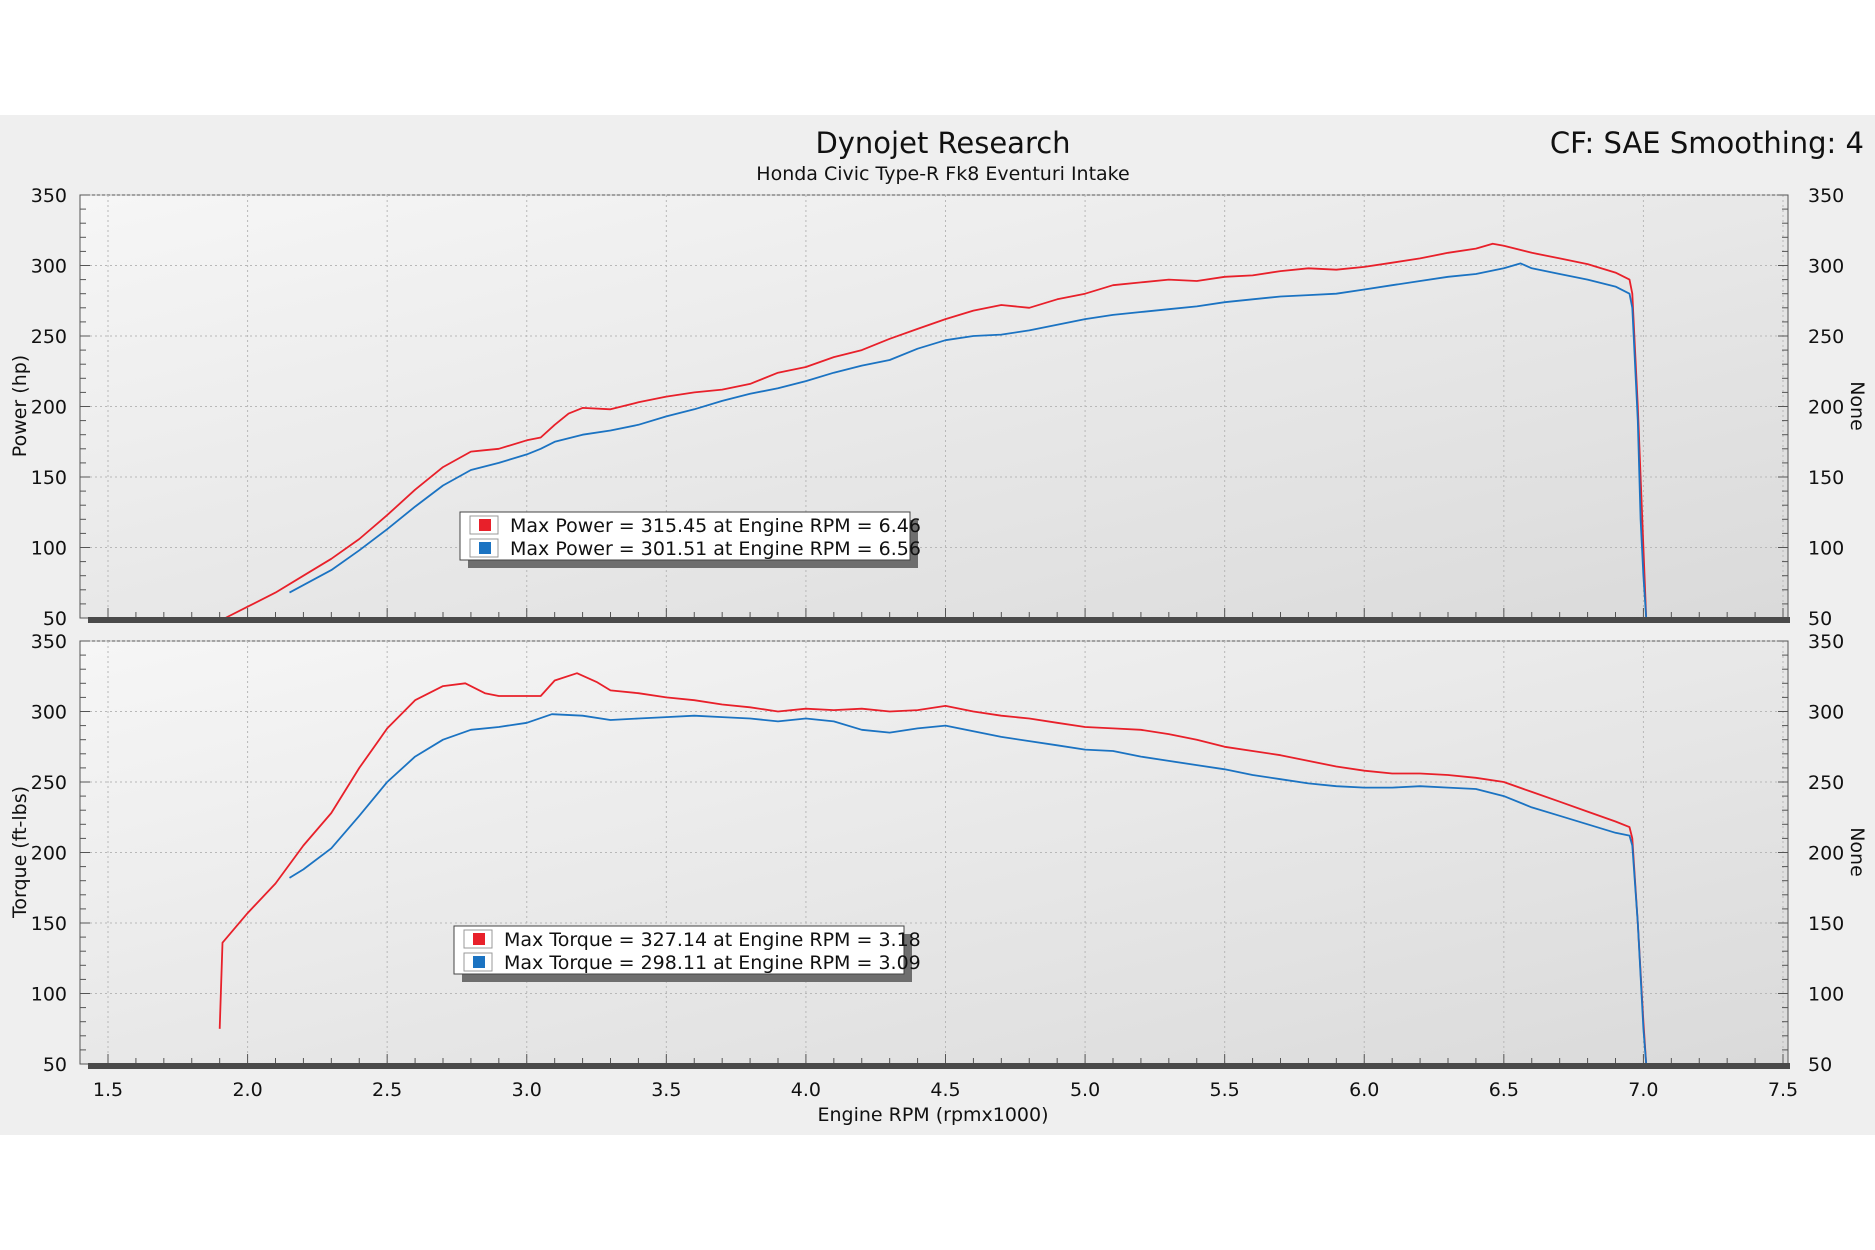  I want to click on x-tick-label: 1.5, so click(108, 1090).